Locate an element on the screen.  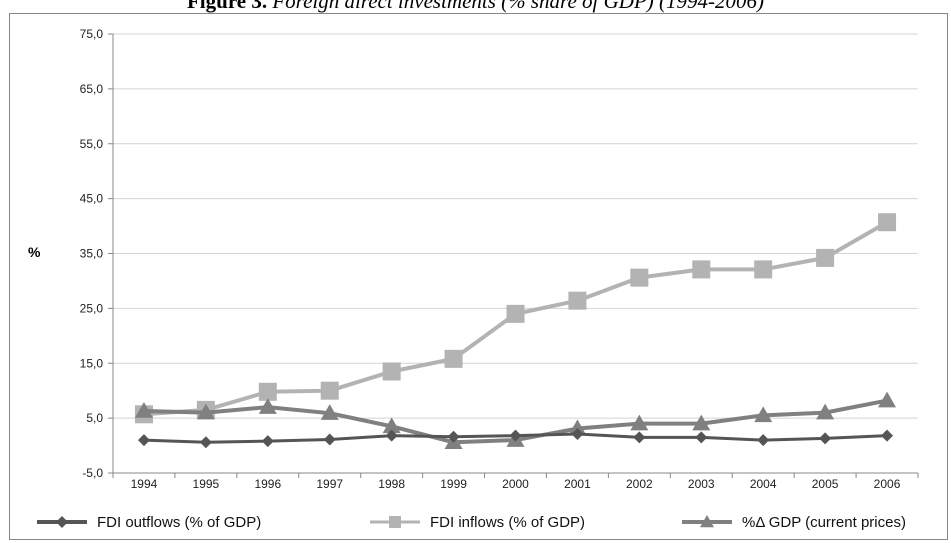
y-tick-labels: 75,0 65,0 55,0 45,0 35,0 25,0 15,0 5,0 -5,0 is located at coordinates (92, 253).